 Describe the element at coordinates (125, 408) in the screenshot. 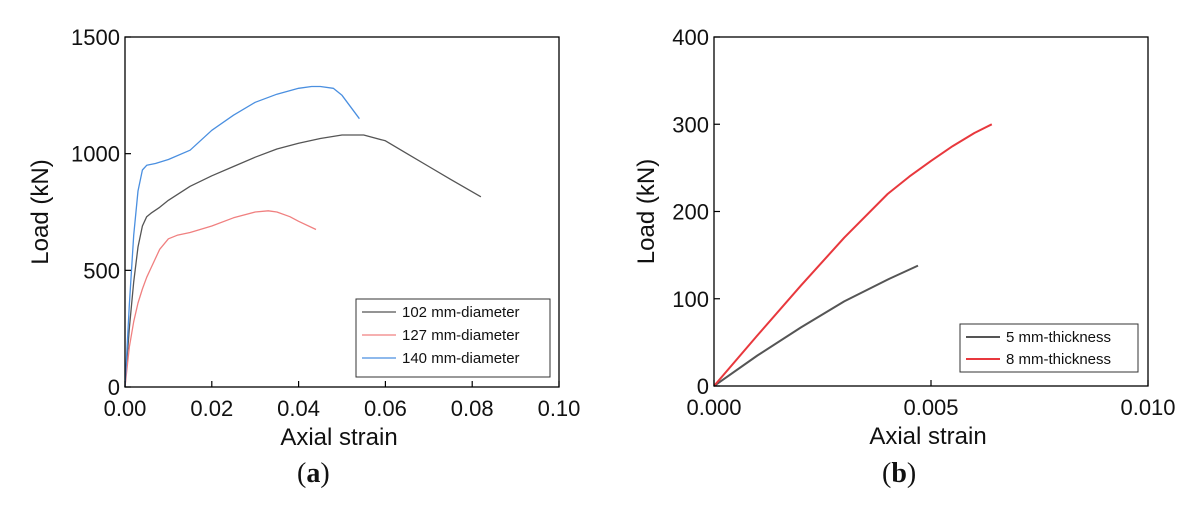

I see `x-tick-label: 0.00` at that location.